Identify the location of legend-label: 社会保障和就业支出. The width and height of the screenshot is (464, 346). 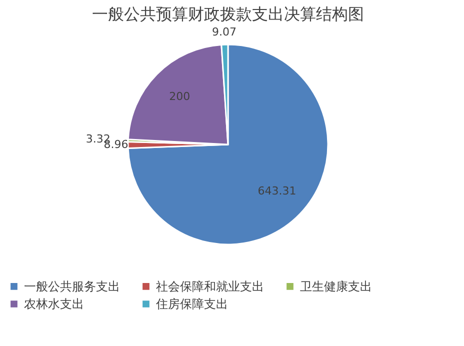
(210, 286).